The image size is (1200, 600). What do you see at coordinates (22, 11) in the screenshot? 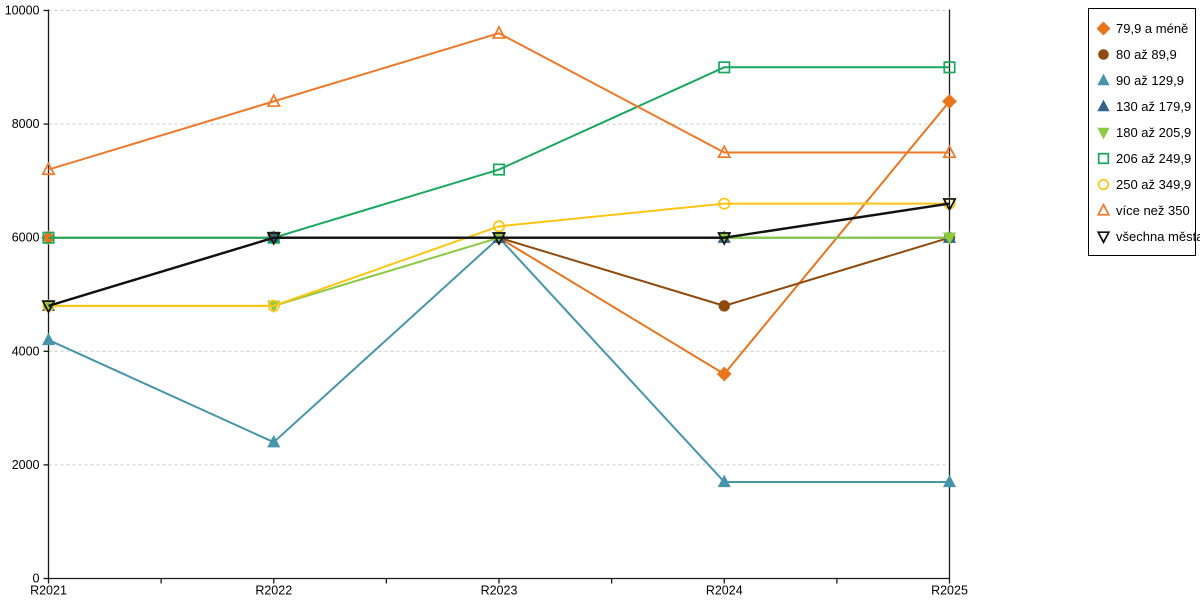
I see `y-tick-label: 10000` at bounding box center [22, 11].